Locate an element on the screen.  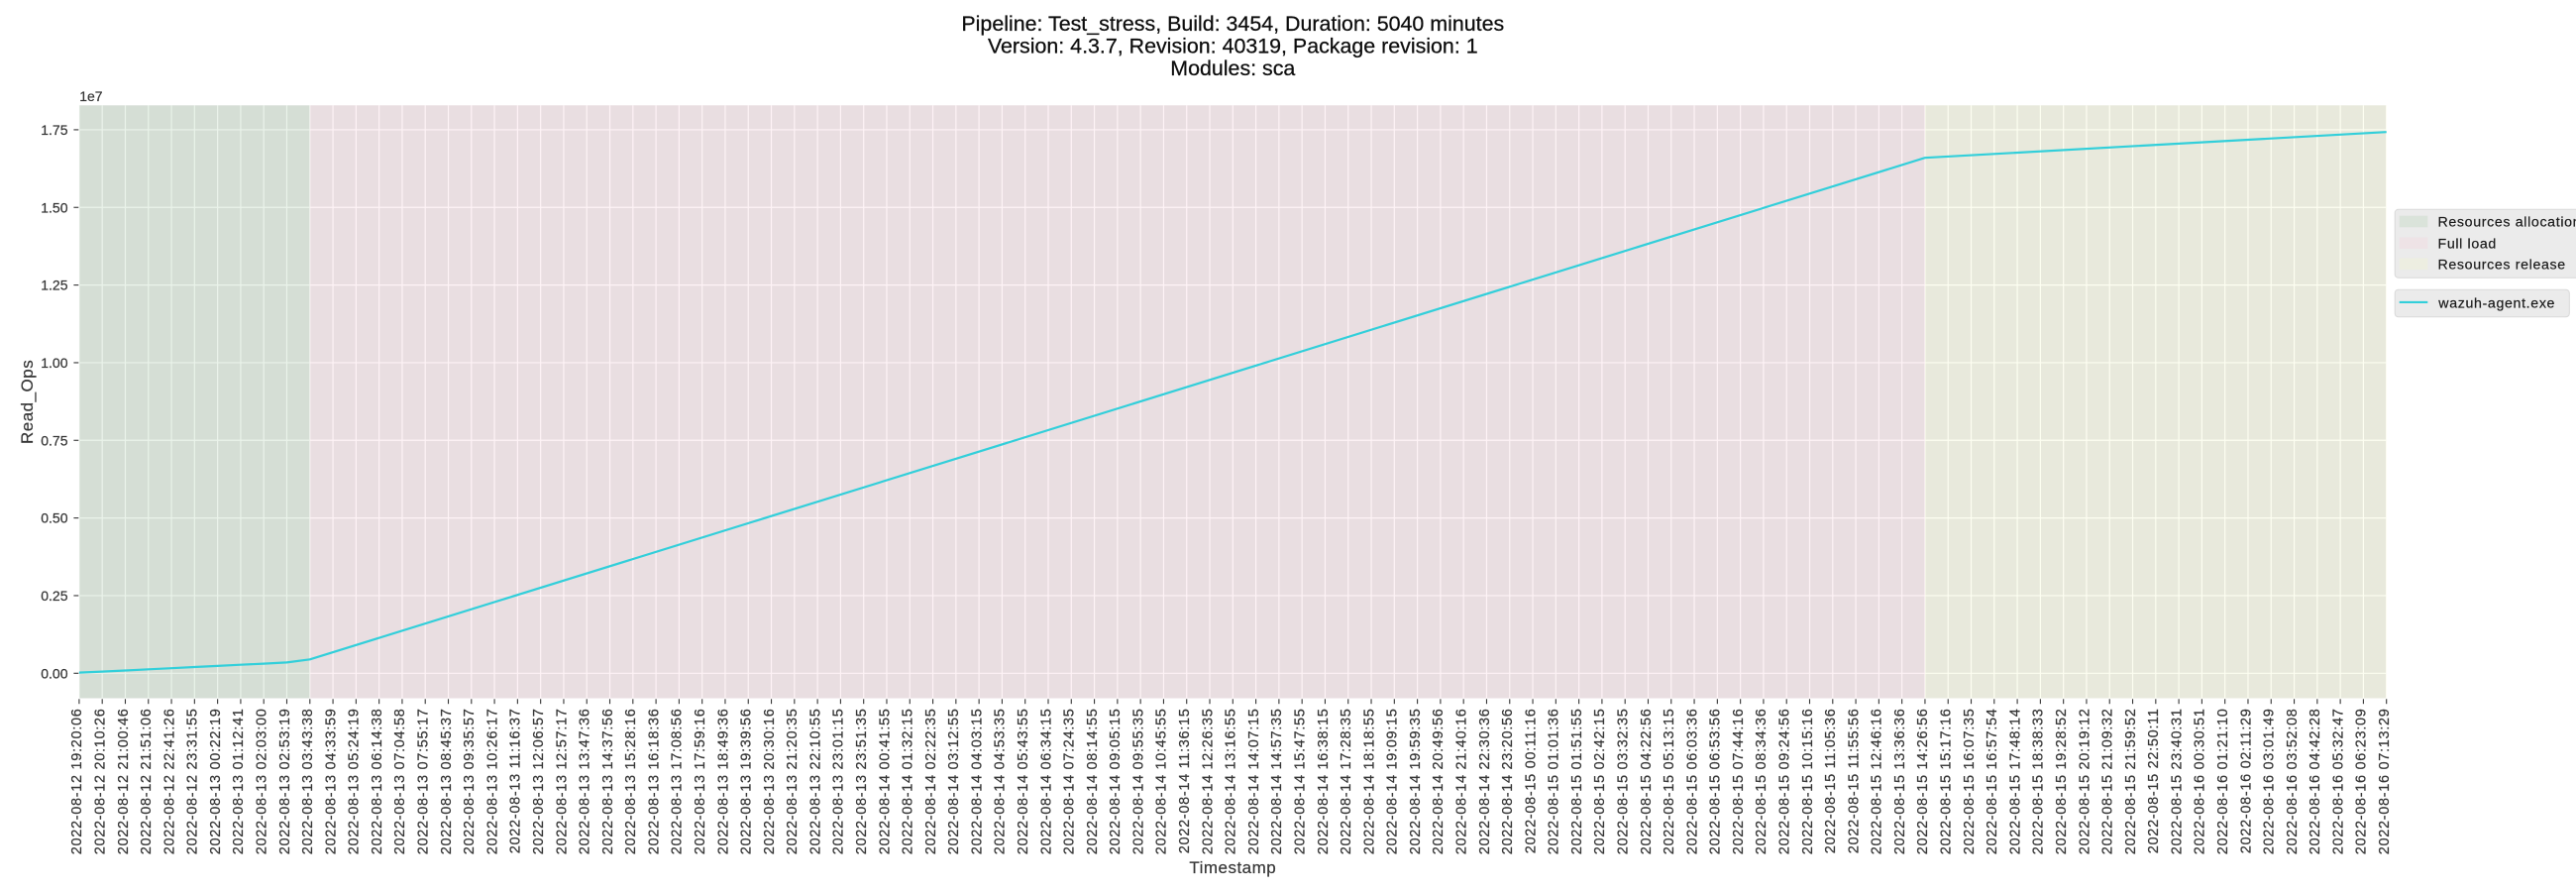
svg-text: 2022-08-14 23:20:56 is located at coordinates (1508, 782).